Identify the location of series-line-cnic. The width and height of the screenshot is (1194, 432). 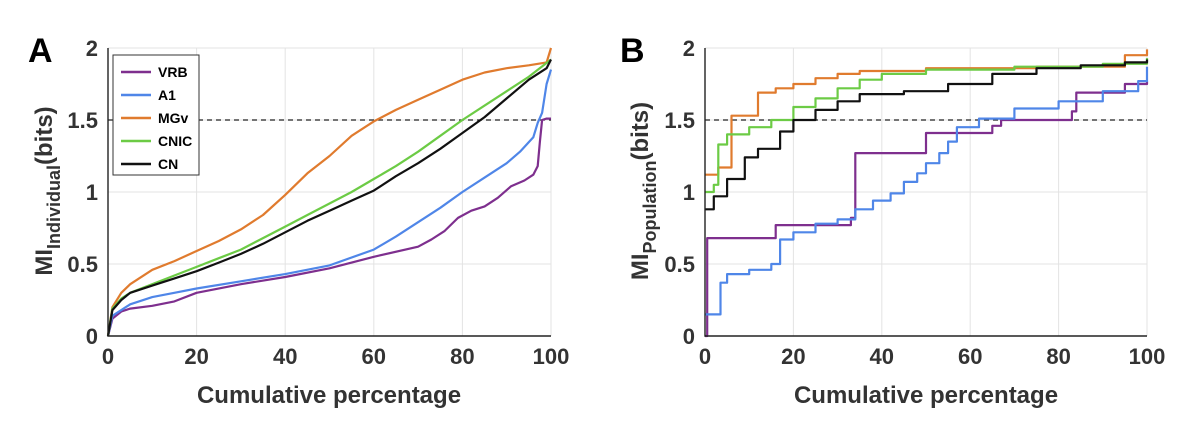
(927, 126).